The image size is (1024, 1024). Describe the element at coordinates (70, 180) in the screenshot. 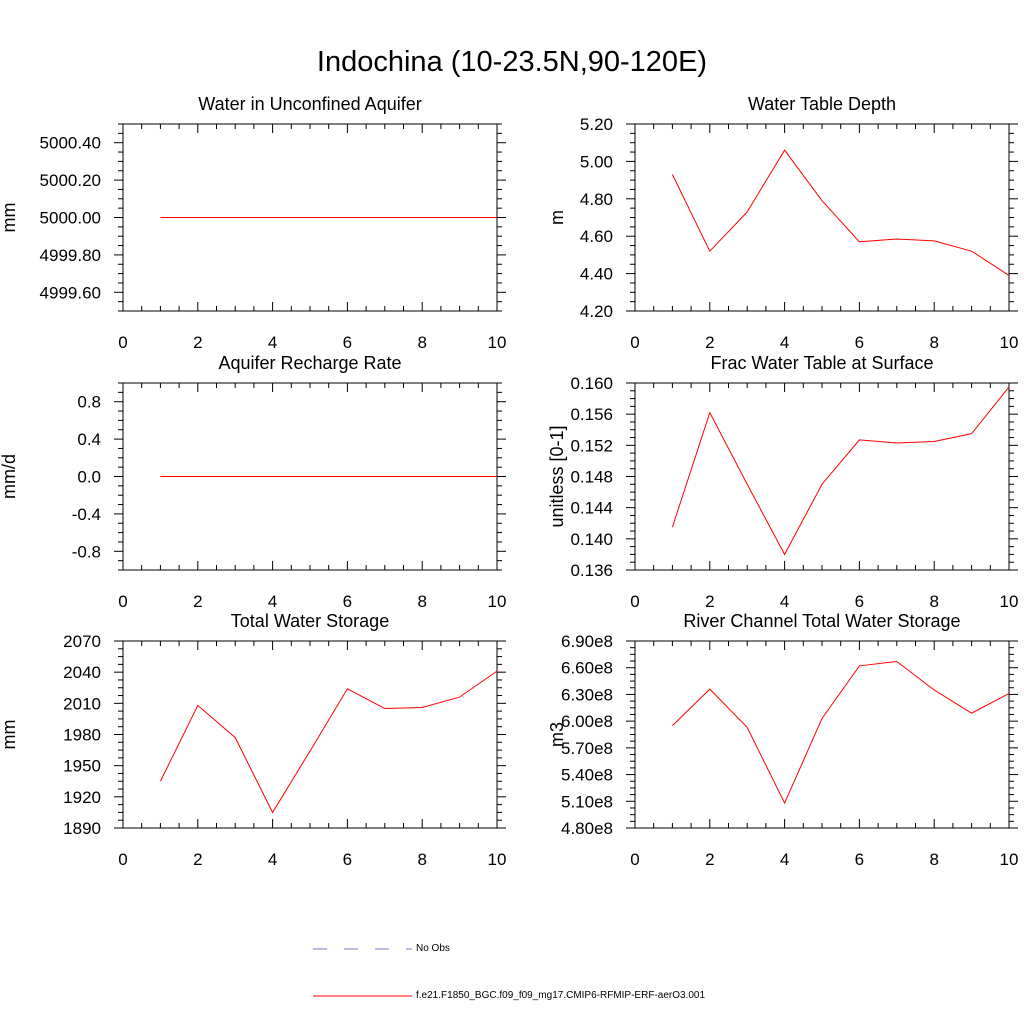

I see `y-tick-label: 5000.20` at that location.